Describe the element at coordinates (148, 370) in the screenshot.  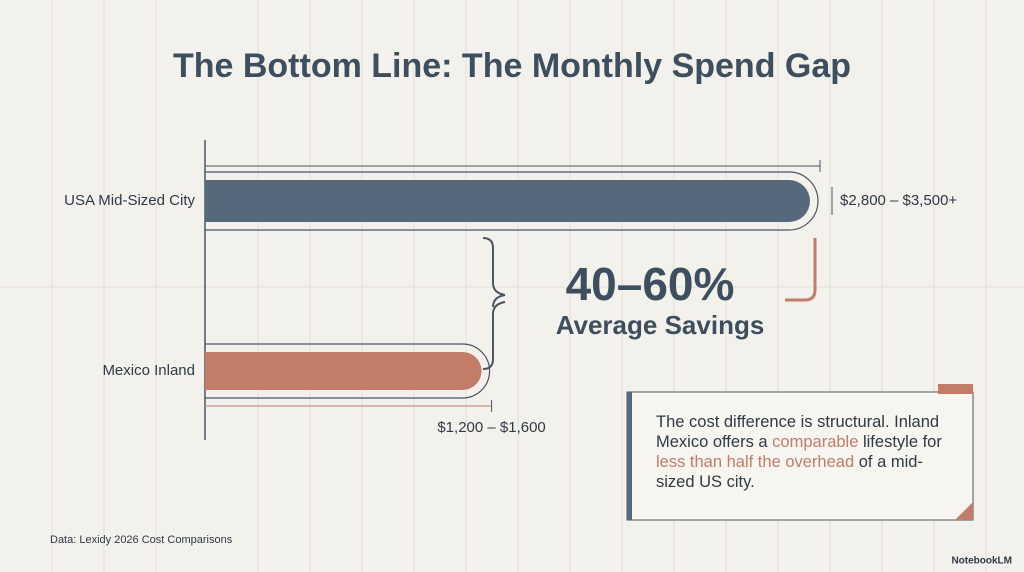
I see `category-label: Mexico Inland` at that location.